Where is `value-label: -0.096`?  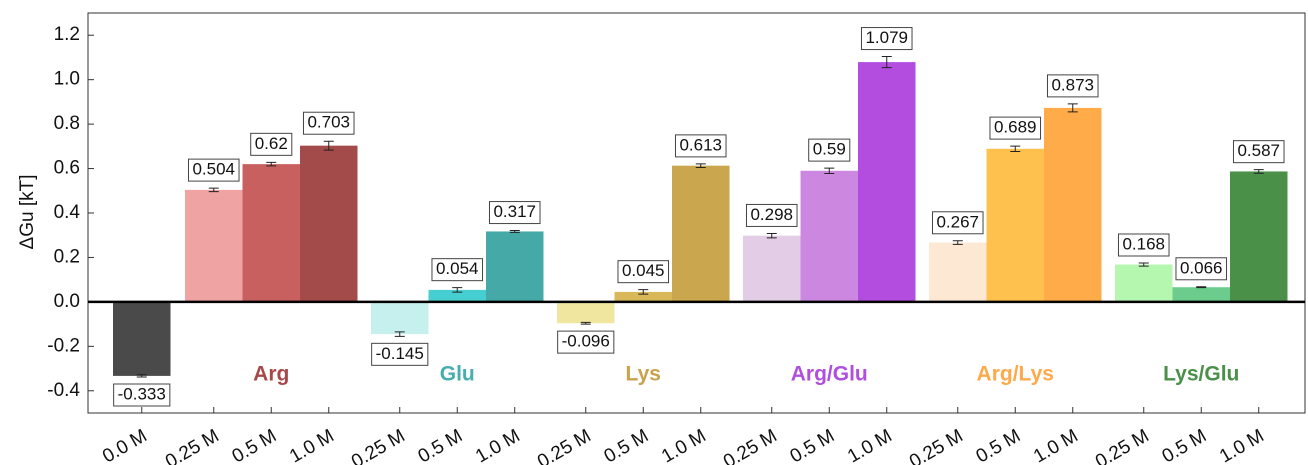
value-label: -0.096 is located at coordinates (586, 341).